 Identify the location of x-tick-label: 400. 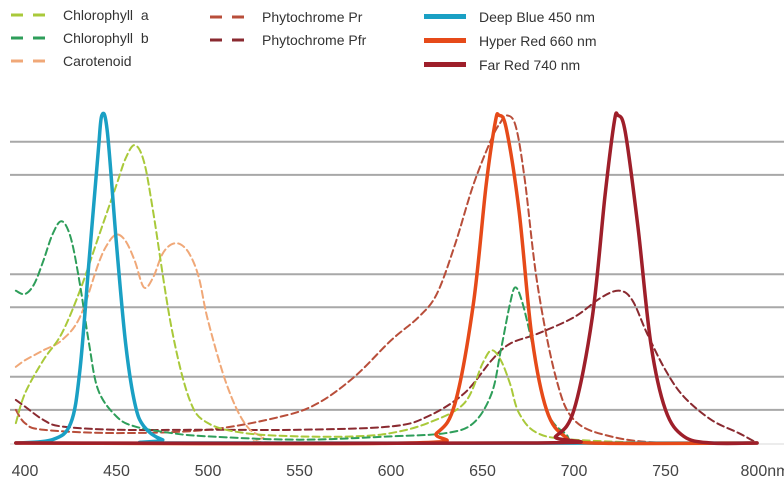
(25, 470).